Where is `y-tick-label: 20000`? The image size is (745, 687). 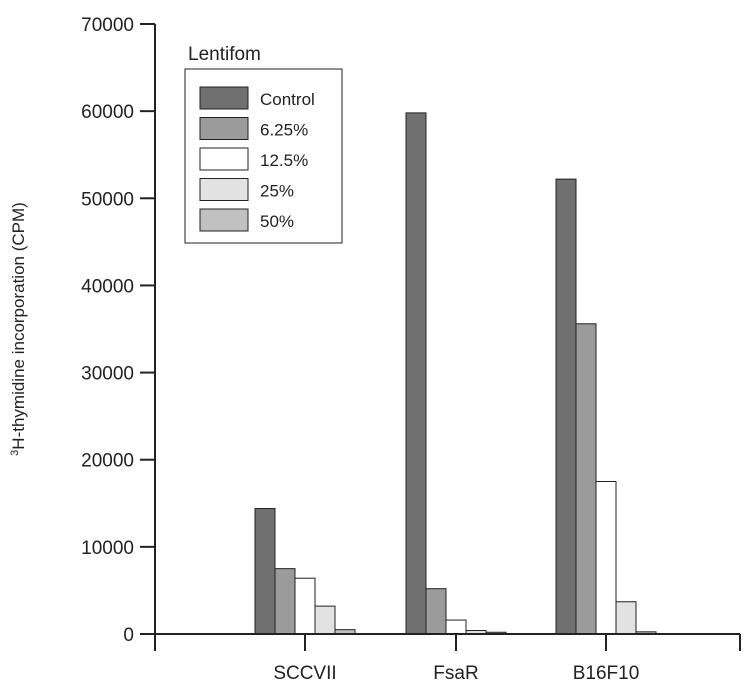
y-tick-label: 20000 is located at coordinates (107, 461).